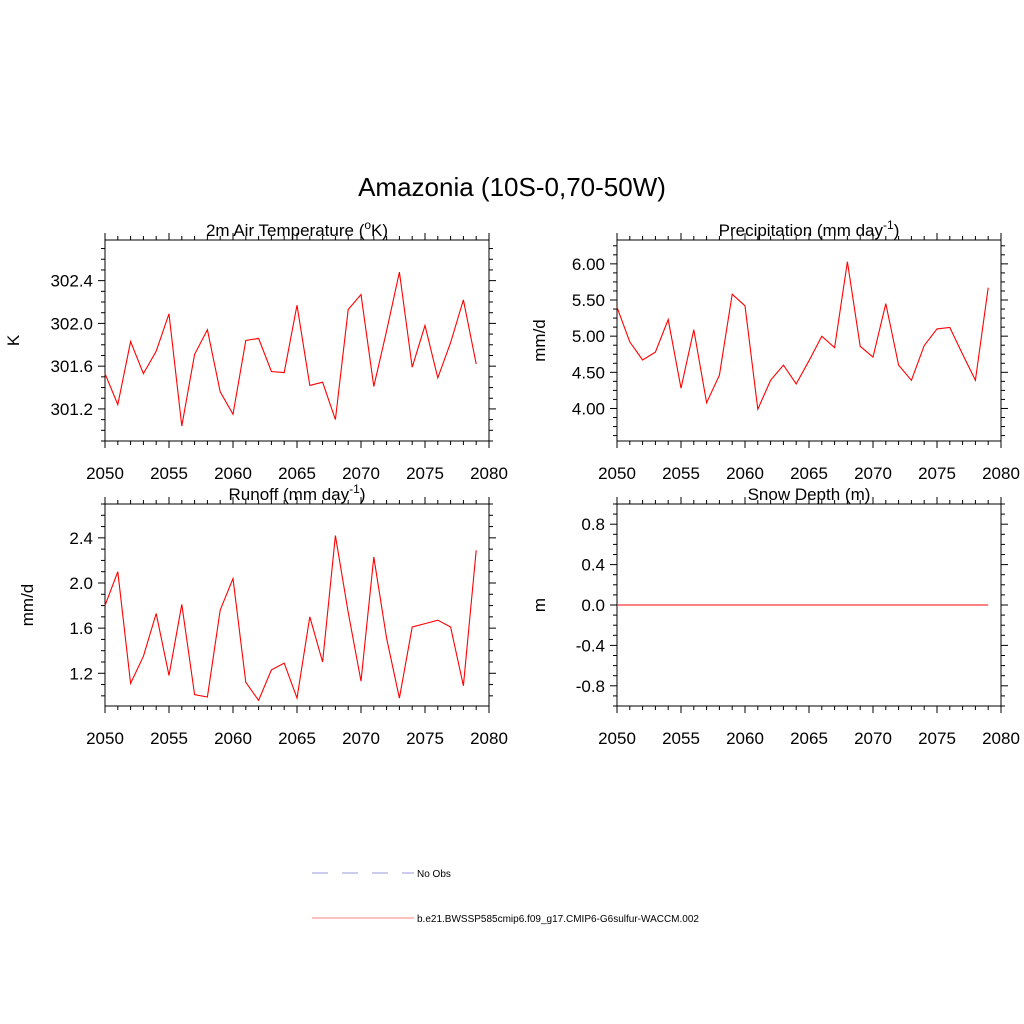 This screenshot has width=1024, height=1024. Describe the element at coordinates (434, 874) in the screenshot. I see `legend-obs-label: No Obs` at that location.